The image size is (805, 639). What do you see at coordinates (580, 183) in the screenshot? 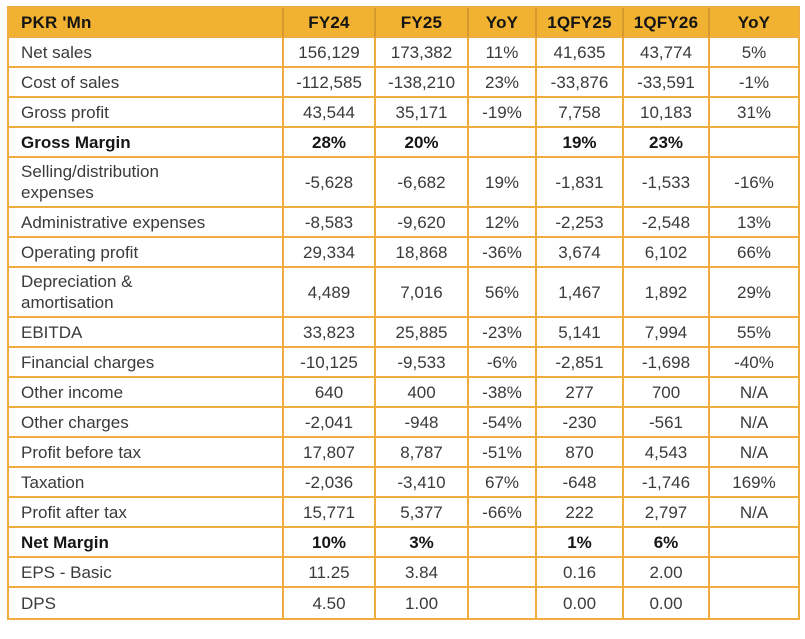
I see `value-cell: -1,831` at bounding box center [580, 183].